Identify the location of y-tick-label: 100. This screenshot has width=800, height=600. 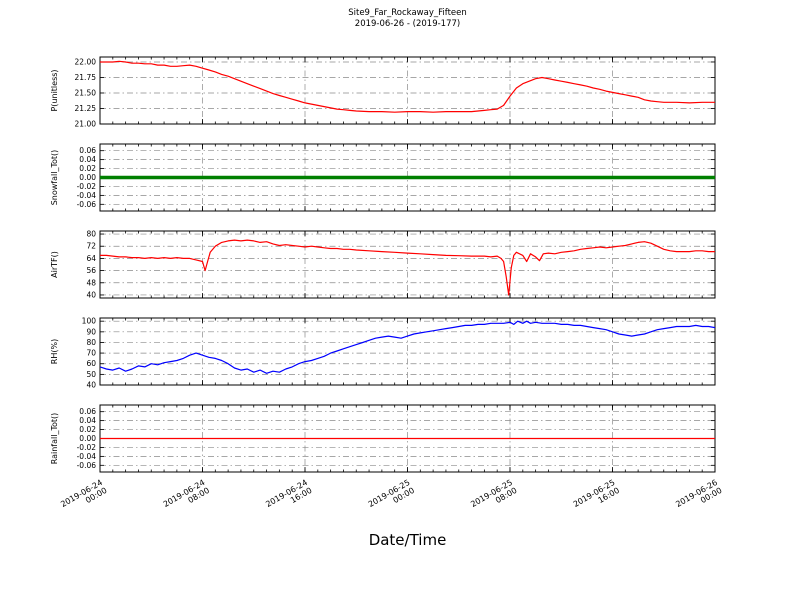
(89, 321).